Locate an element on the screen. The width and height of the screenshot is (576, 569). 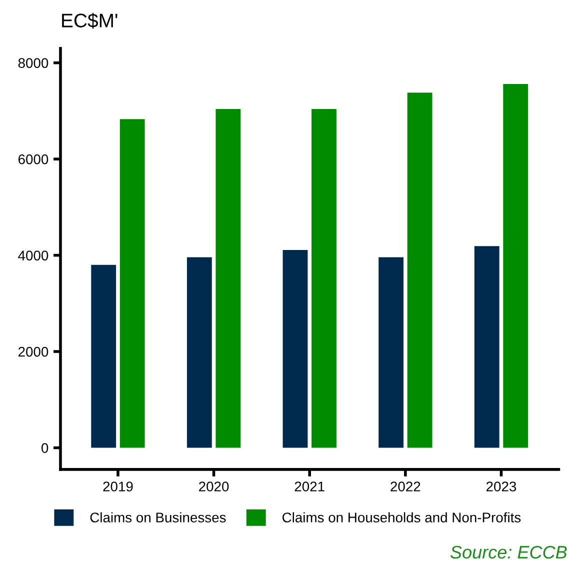
x-tick-label: 2020 is located at coordinates (214, 487).